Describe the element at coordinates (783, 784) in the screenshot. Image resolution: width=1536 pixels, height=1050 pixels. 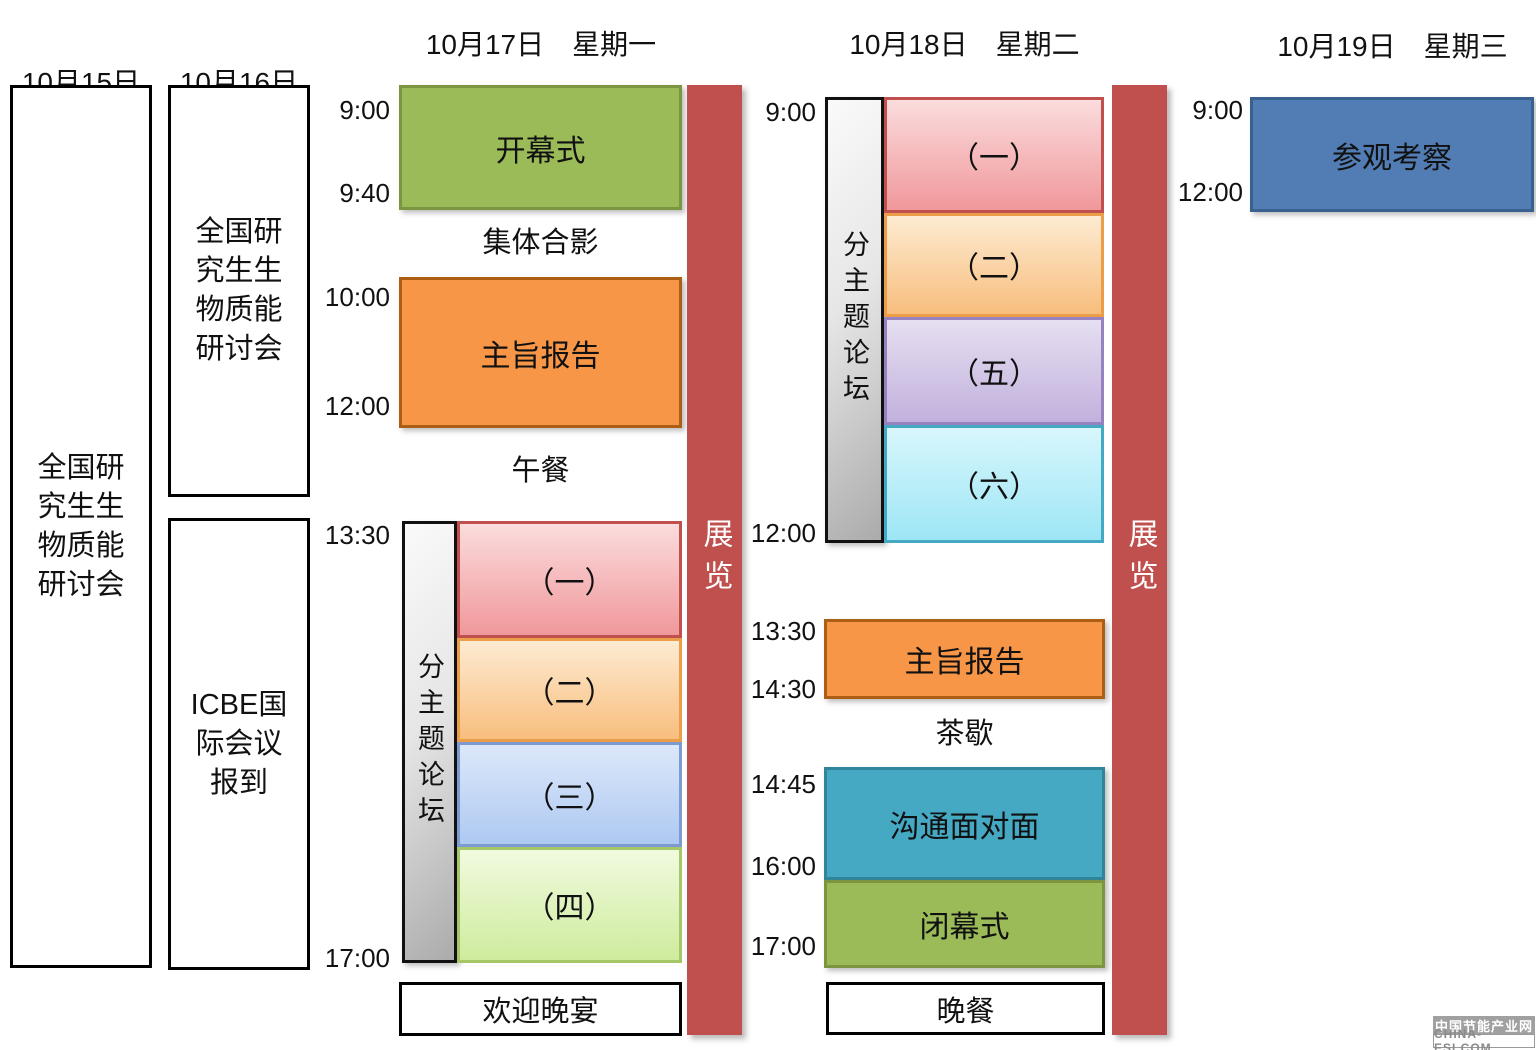
I see `day18-time-1445: 14:45` at that location.